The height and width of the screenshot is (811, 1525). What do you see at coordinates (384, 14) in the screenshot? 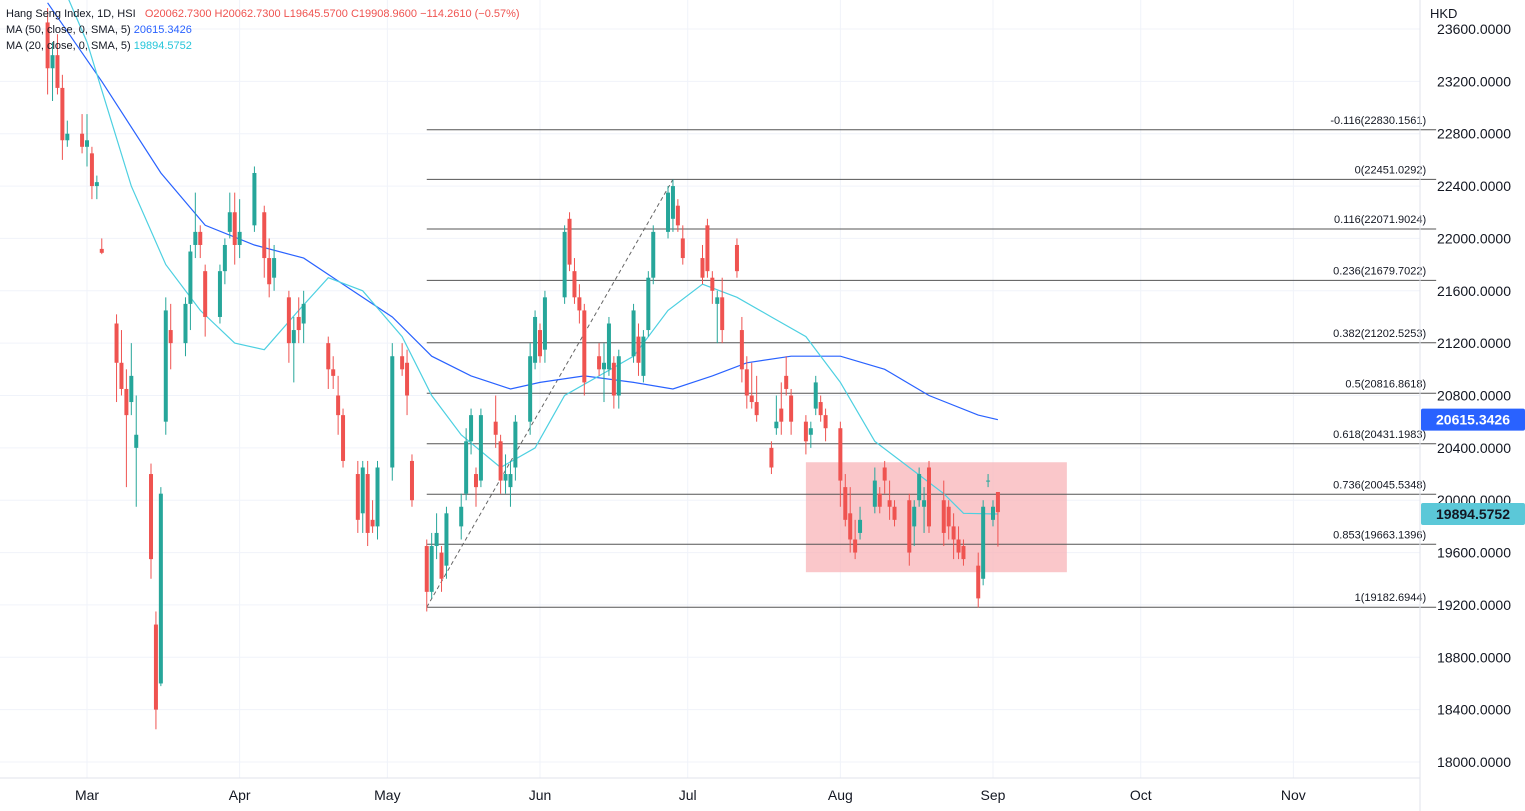
I see `legend-close: C19908.9600` at bounding box center [384, 14].